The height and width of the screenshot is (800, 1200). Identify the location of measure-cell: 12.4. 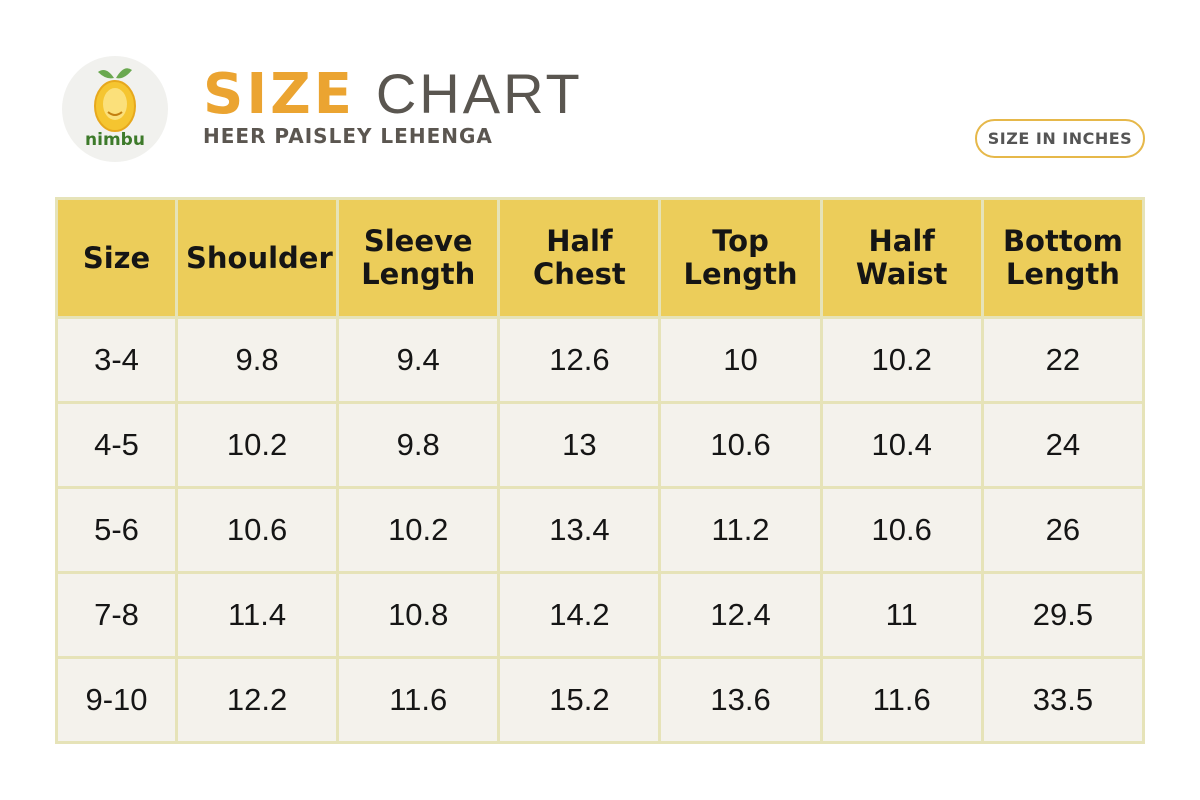
(740, 615).